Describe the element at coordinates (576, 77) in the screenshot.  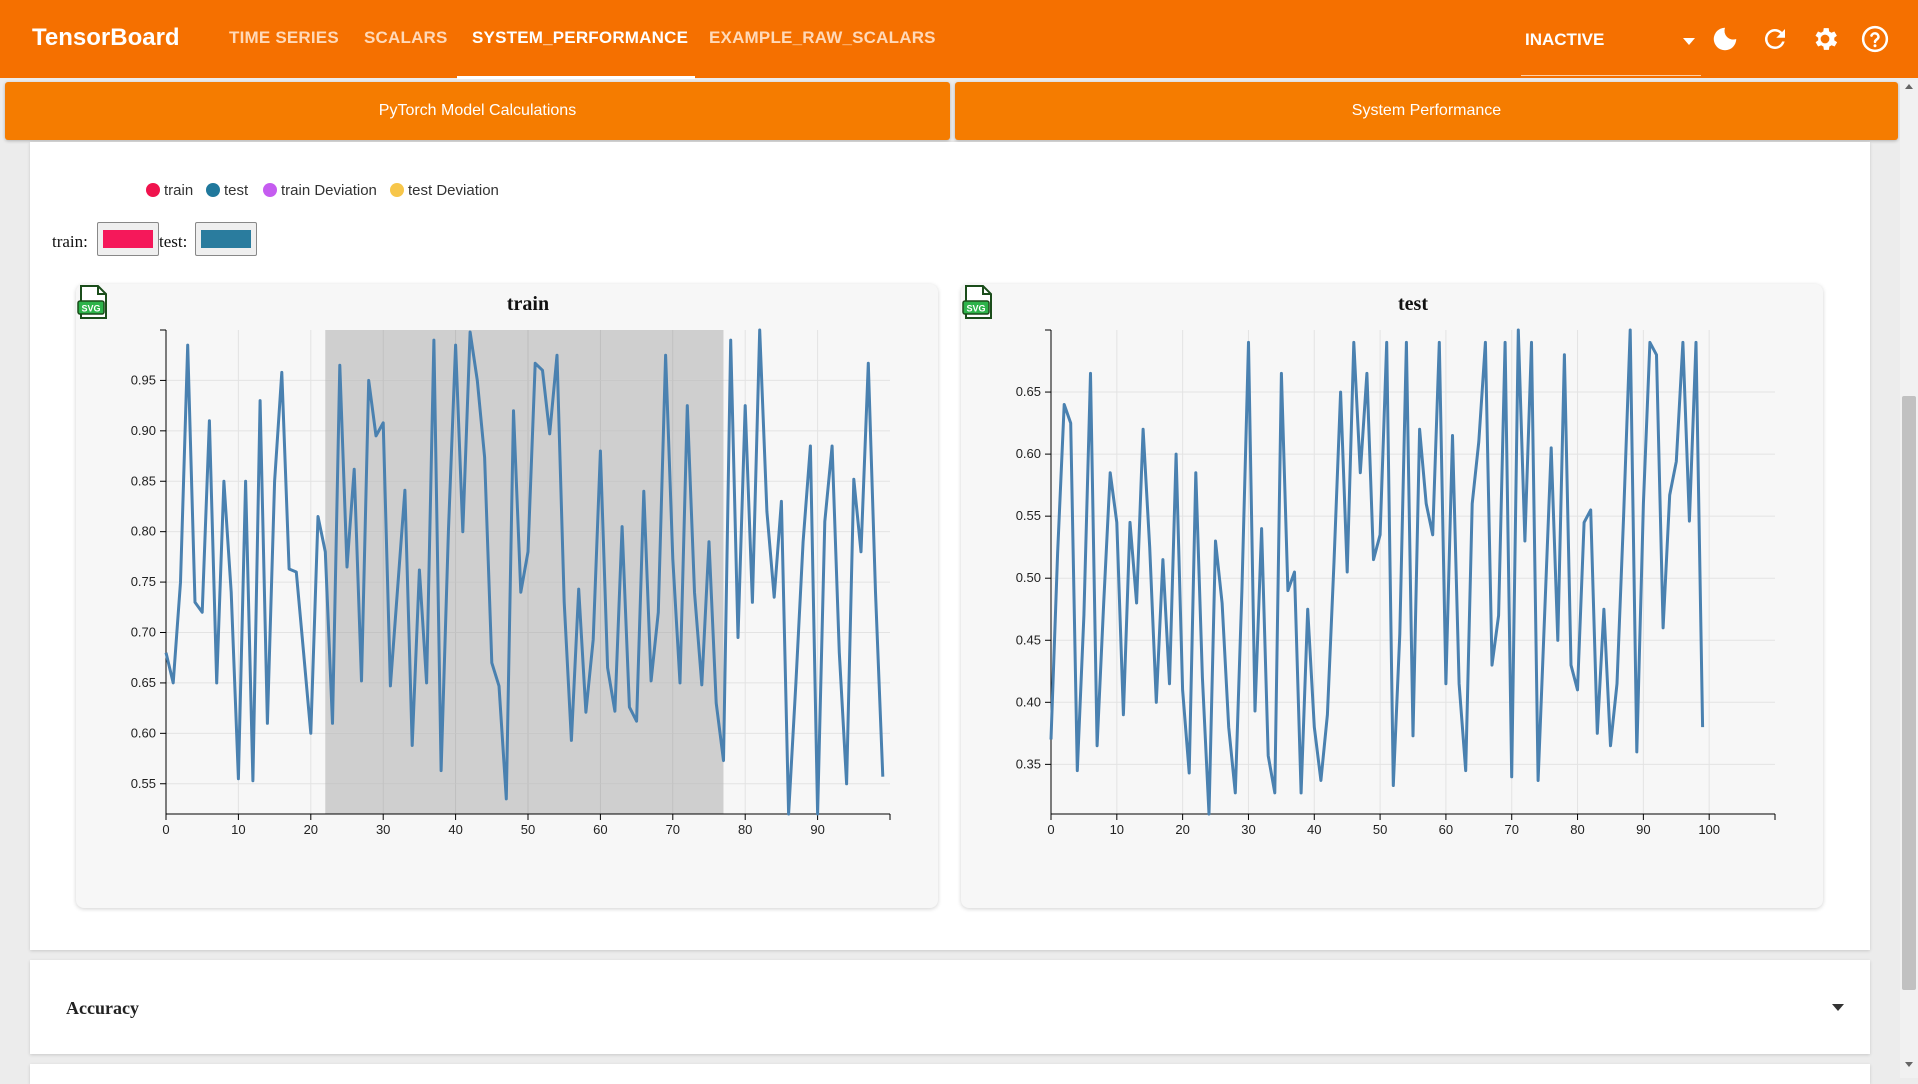
I see `active-tab-indicator` at that location.